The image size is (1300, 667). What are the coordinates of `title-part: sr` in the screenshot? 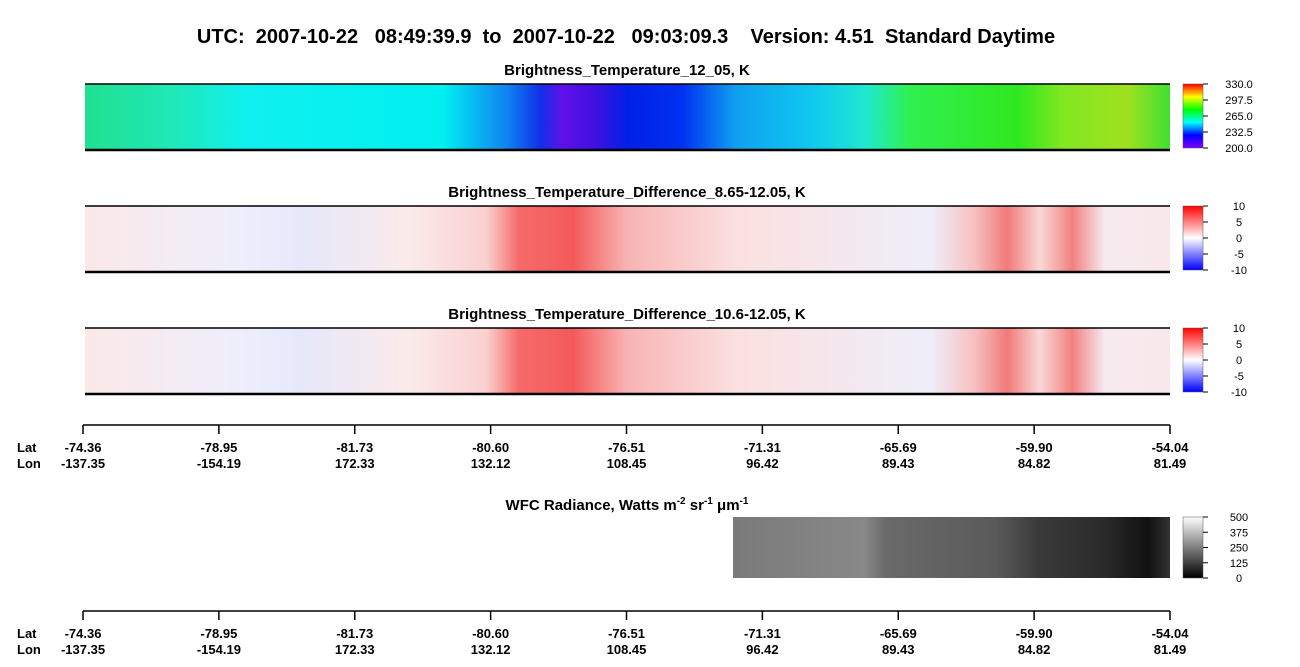 It's located at (695, 505).